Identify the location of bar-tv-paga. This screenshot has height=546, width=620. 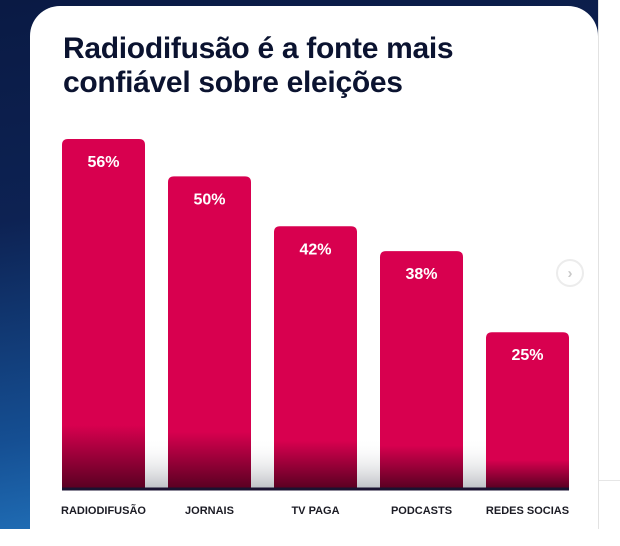
(315, 357).